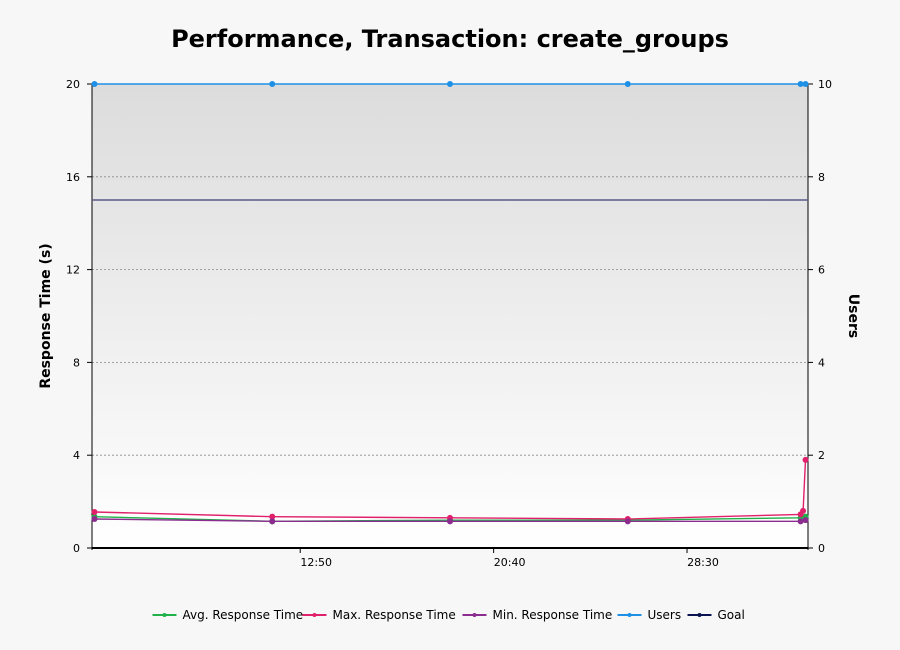 The height and width of the screenshot is (650, 900). I want to click on legend-label: Goal, so click(731, 615).